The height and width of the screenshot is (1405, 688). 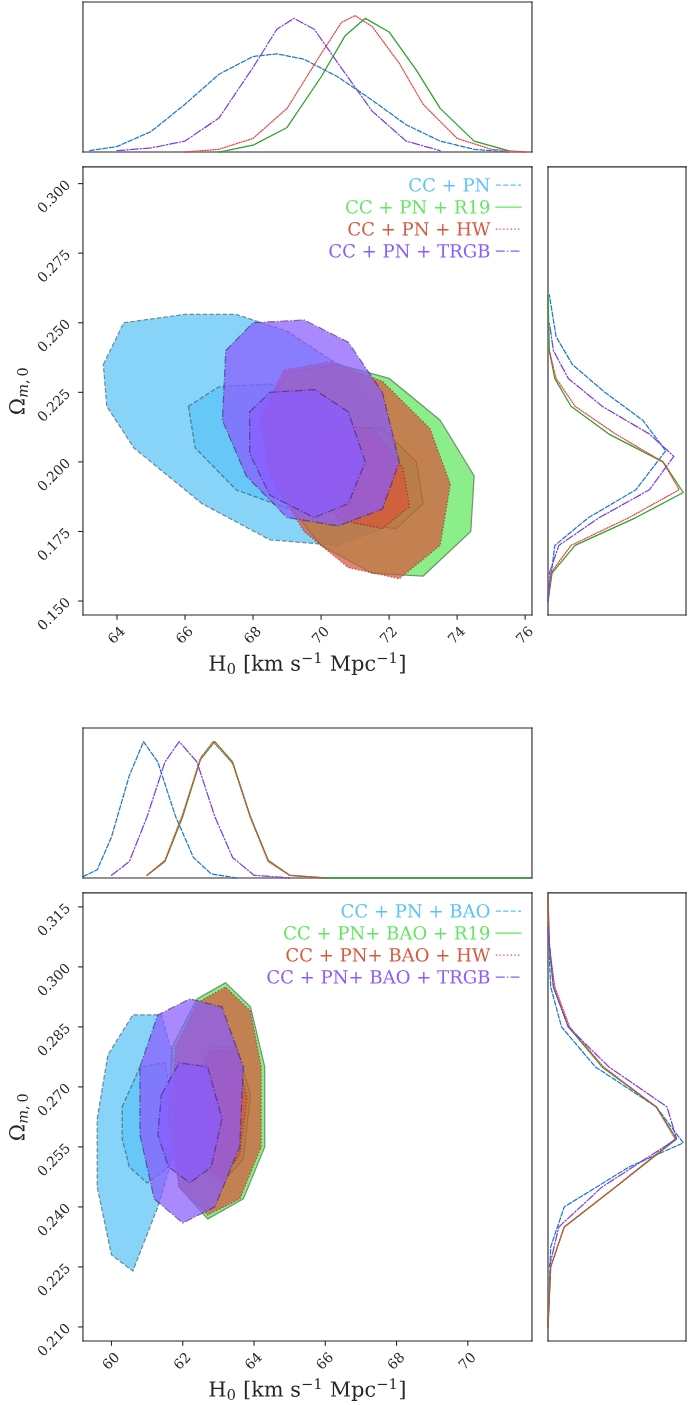 I want to click on legend-label: CC + PN + R19, so click(x=418, y=207).